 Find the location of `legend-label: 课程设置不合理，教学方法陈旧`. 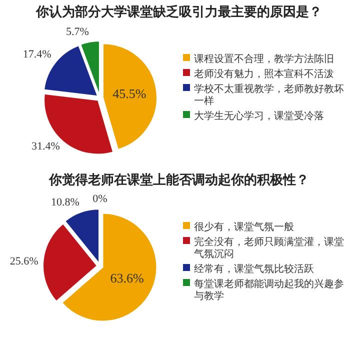

legend-label: 课程设置不合理，教学方法陈旧 is located at coordinates (264, 59).